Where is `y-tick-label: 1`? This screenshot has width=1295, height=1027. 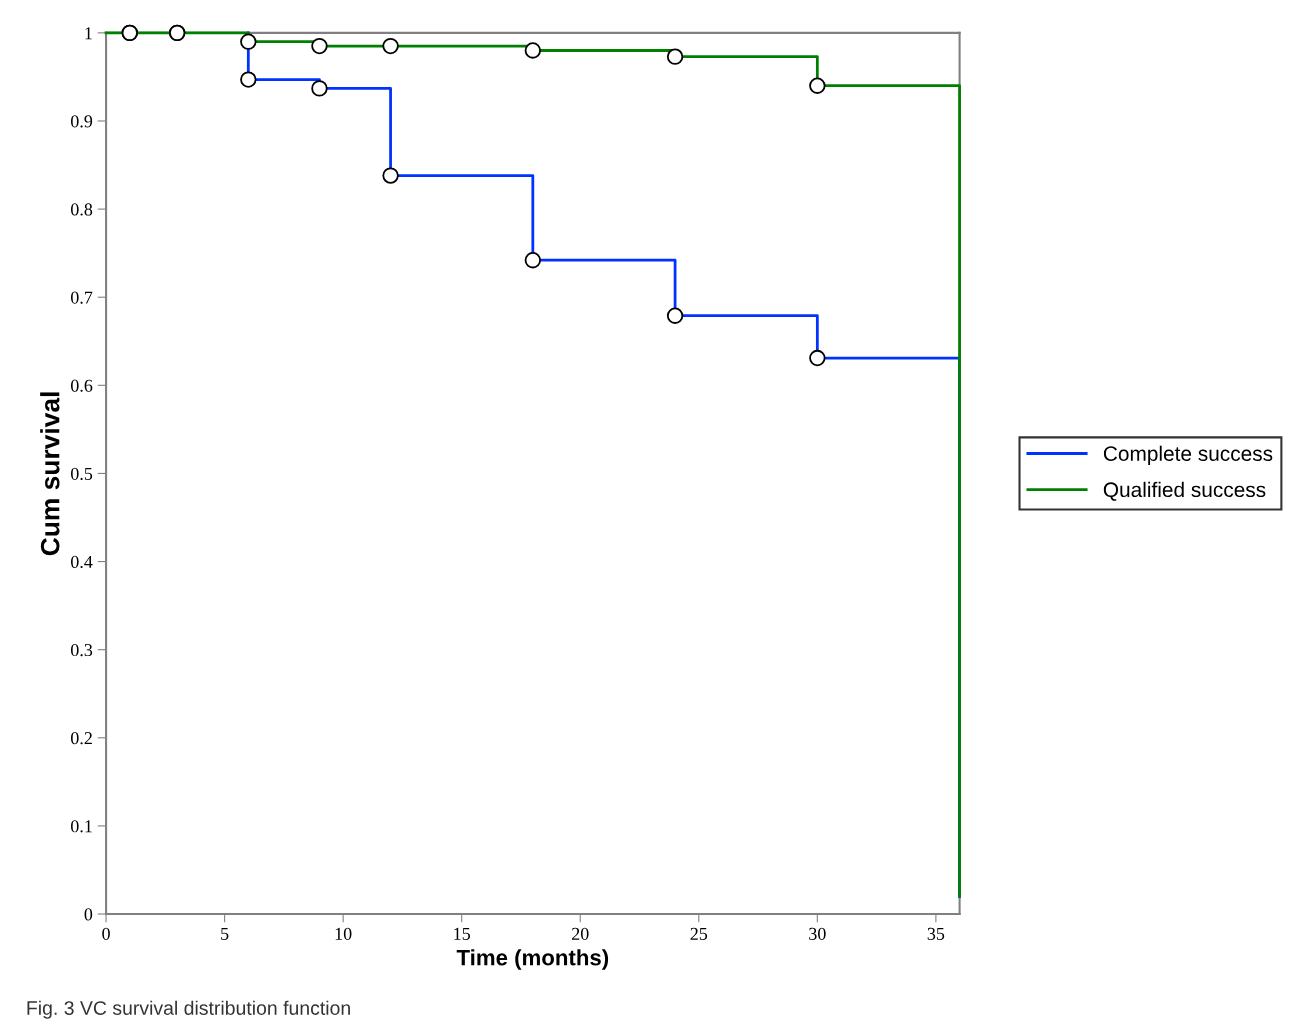
y-tick-label: 1 is located at coordinates (88, 33).